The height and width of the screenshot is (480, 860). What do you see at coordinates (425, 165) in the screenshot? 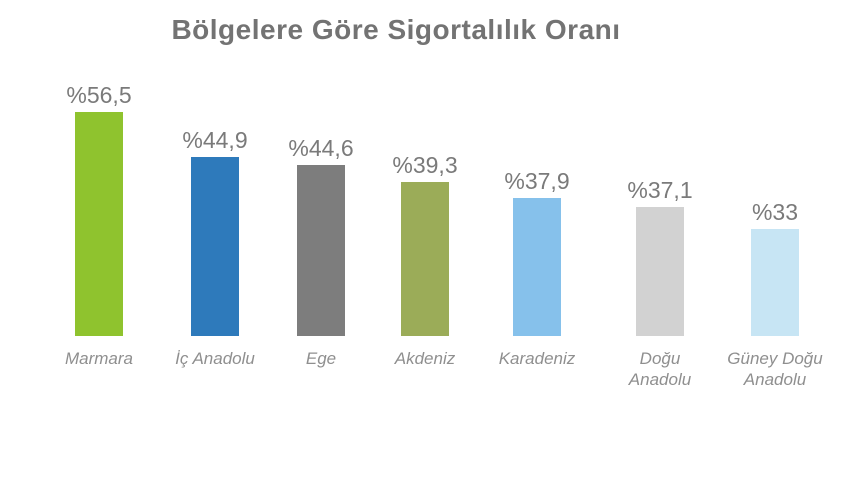
I see `bar-value-label: %39,3` at bounding box center [425, 165].